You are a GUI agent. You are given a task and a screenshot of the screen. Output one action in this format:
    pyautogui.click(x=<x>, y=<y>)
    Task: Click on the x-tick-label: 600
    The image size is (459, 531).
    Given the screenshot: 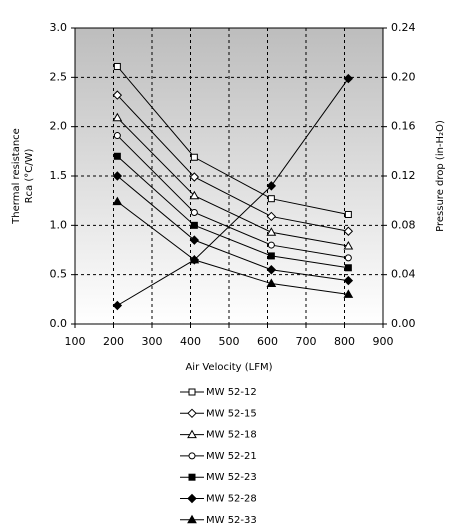 What is the action you would take?
    pyautogui.click(x=267, y=341)
    